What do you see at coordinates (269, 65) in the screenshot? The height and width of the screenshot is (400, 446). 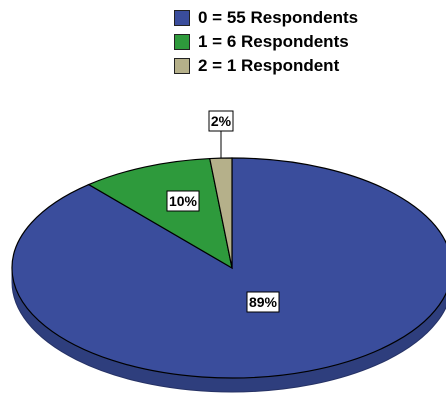 I see `legend-label-2: 2 = 1 Respondent` at bounding box center [269, 65].